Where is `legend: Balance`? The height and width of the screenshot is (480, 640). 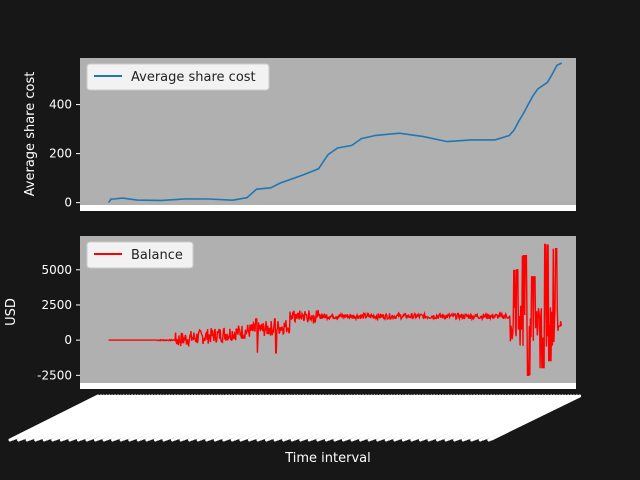
legend: Balance is located at coordinates (140, 255).